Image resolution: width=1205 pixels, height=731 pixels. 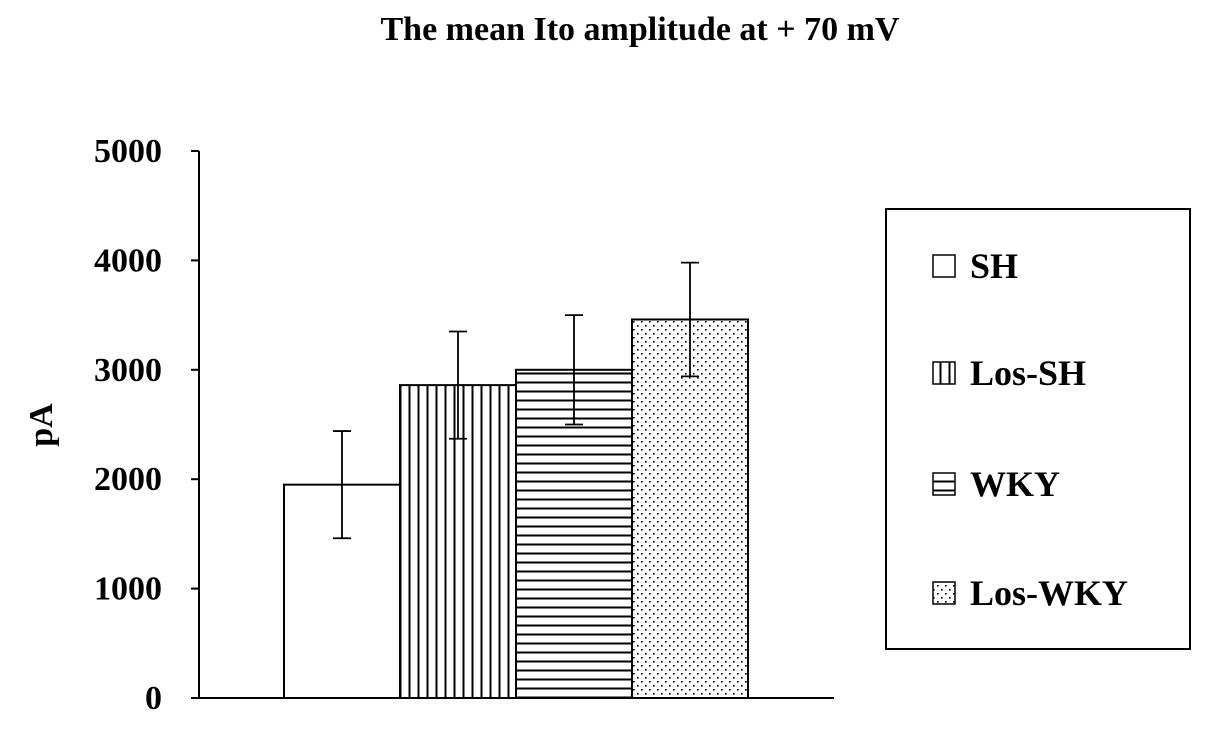 What do you see at coordinates (128, 589) in the screenshot?
I see `y-tick-label: 1000` at bounding box center [128, 589].